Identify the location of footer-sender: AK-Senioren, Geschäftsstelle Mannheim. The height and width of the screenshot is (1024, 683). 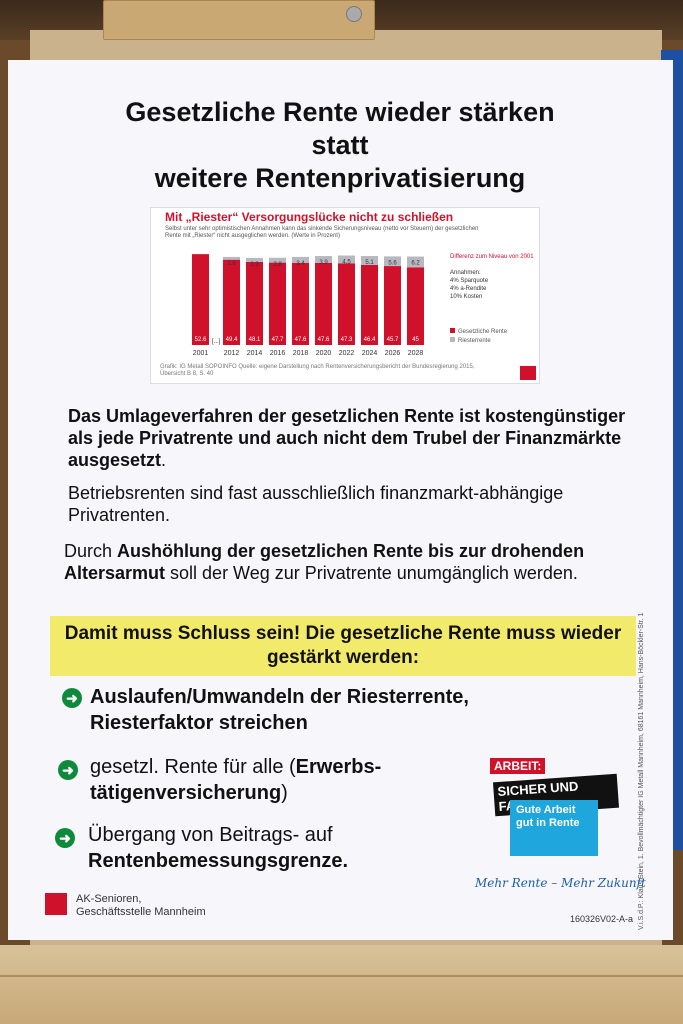
(141, 906).